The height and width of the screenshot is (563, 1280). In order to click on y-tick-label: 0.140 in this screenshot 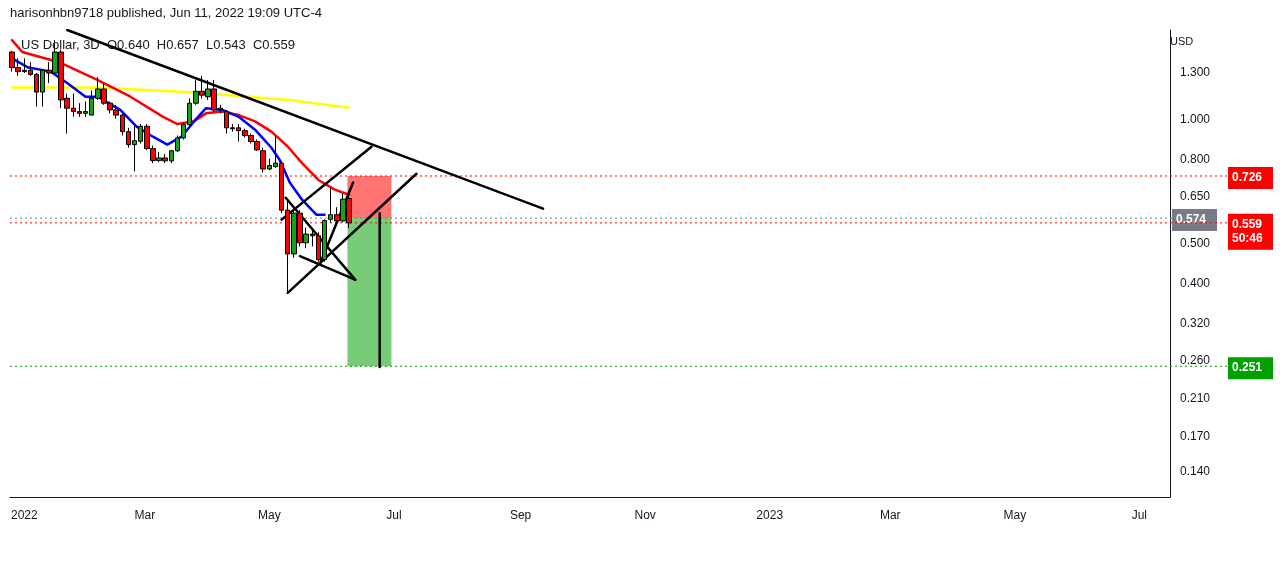, I will do `click(1195, 470)`.